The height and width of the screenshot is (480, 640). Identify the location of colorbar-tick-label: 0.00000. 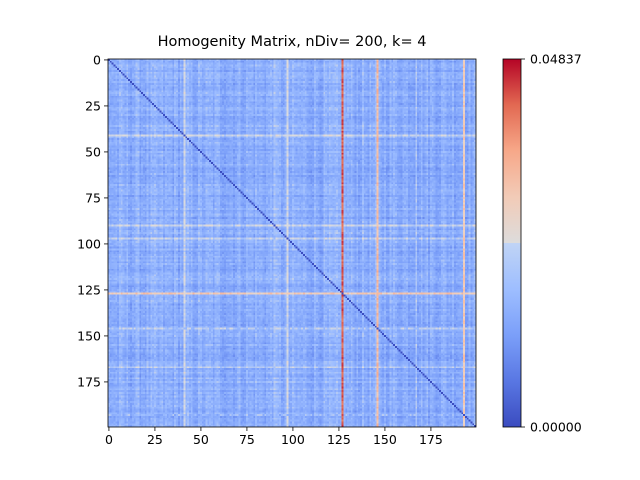
(556, 427).